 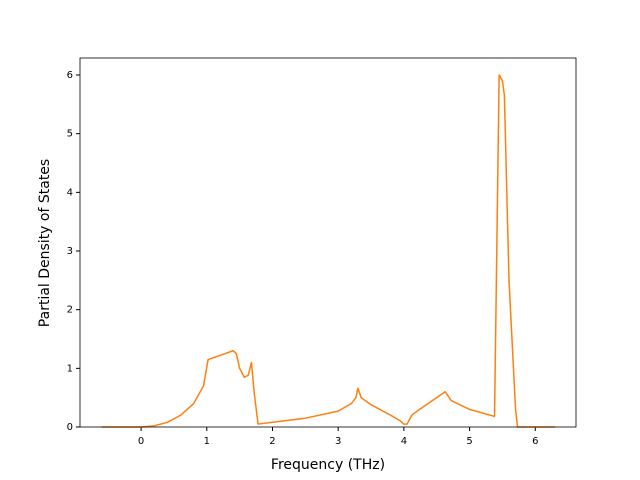 What do you see at coordinates (328, 465) in the screenshot?
I see `x-axis-title: Frequency (THz)` at bounding box center [328, 465].